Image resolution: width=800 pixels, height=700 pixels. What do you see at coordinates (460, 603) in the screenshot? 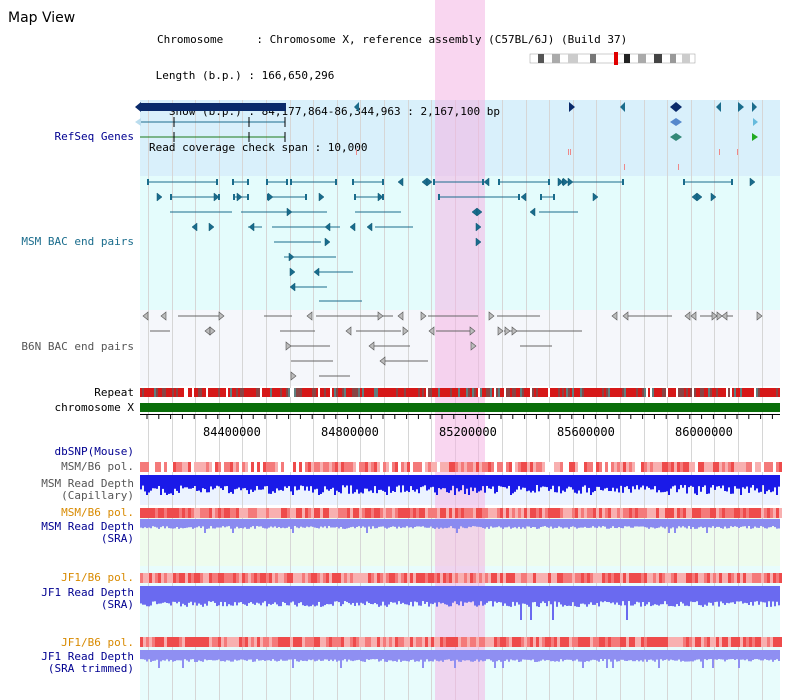
I see `jf1-depth-sra-histogram` at bounding box center [460, 603].